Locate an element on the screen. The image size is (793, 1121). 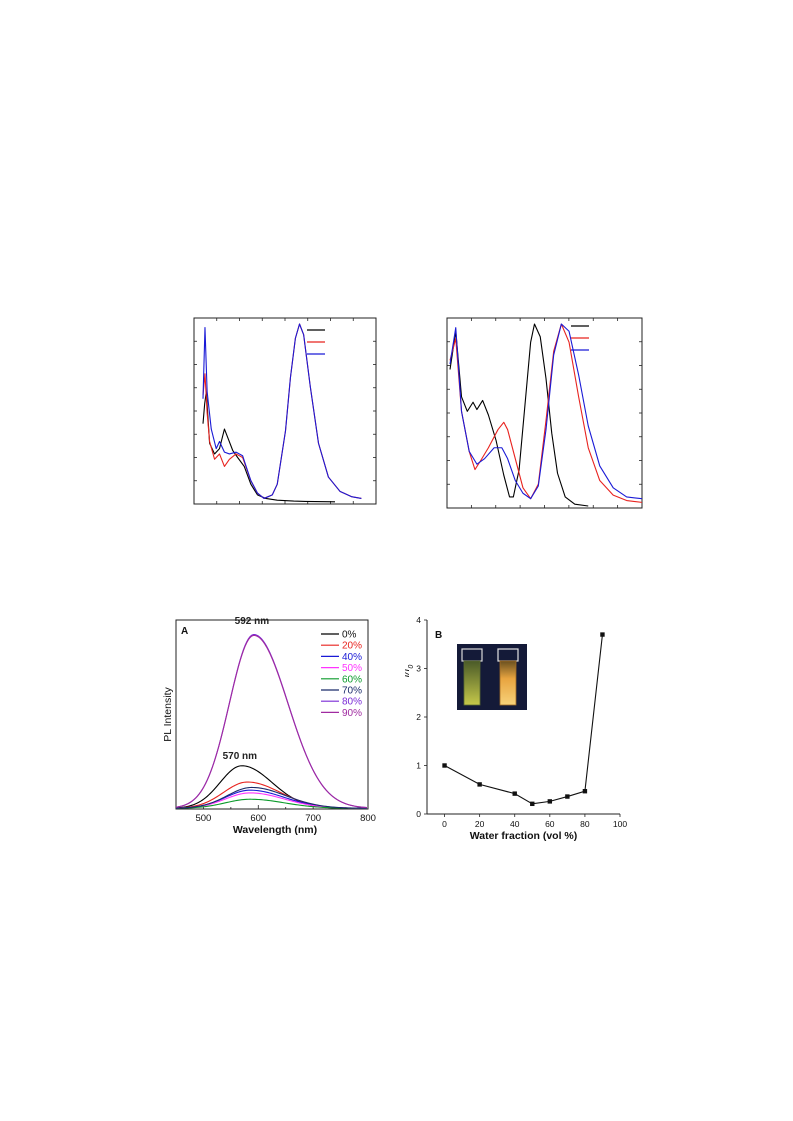
a-series-line-60pct is located at coordinates (271, 803).